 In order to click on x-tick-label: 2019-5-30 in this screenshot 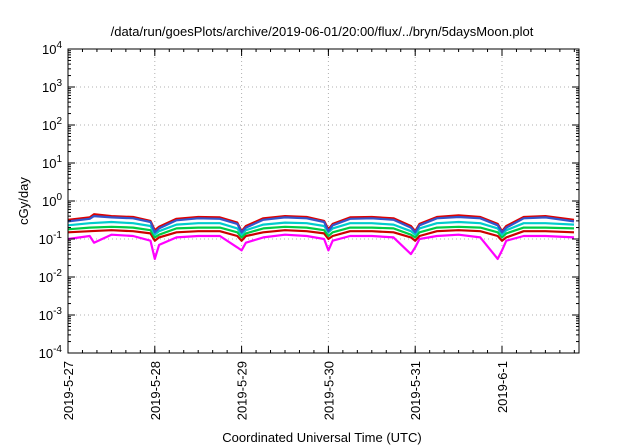, I will do `click(328, 390)`.